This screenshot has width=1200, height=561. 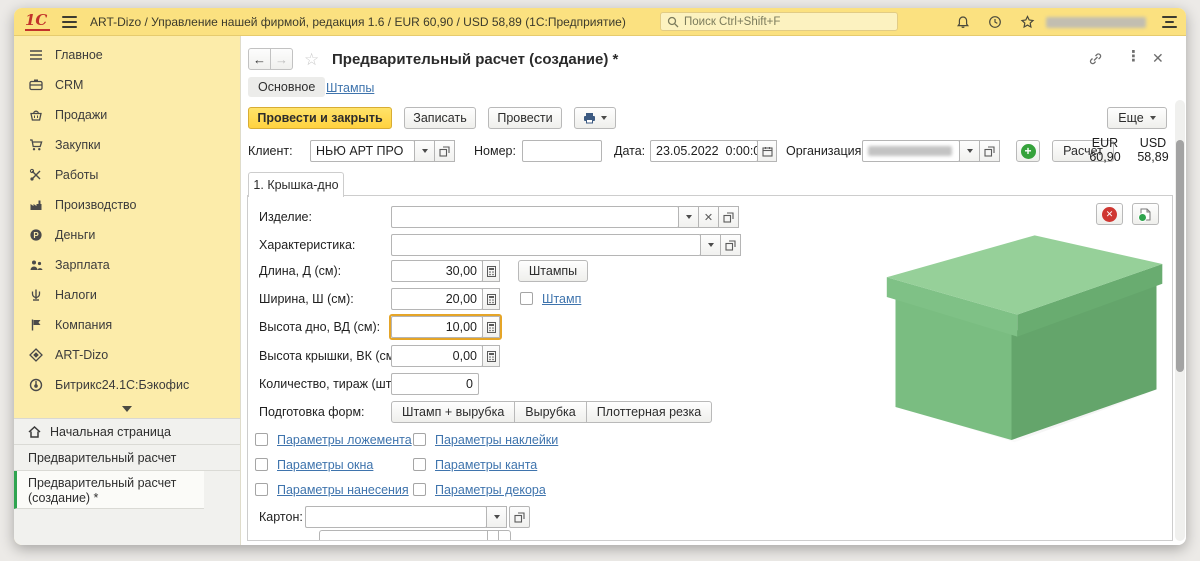 What do you see at coordinates (490, 490) in the screenshot?
I see `param-dekor-link: Параметры декора` at bounding box center [490, 490].